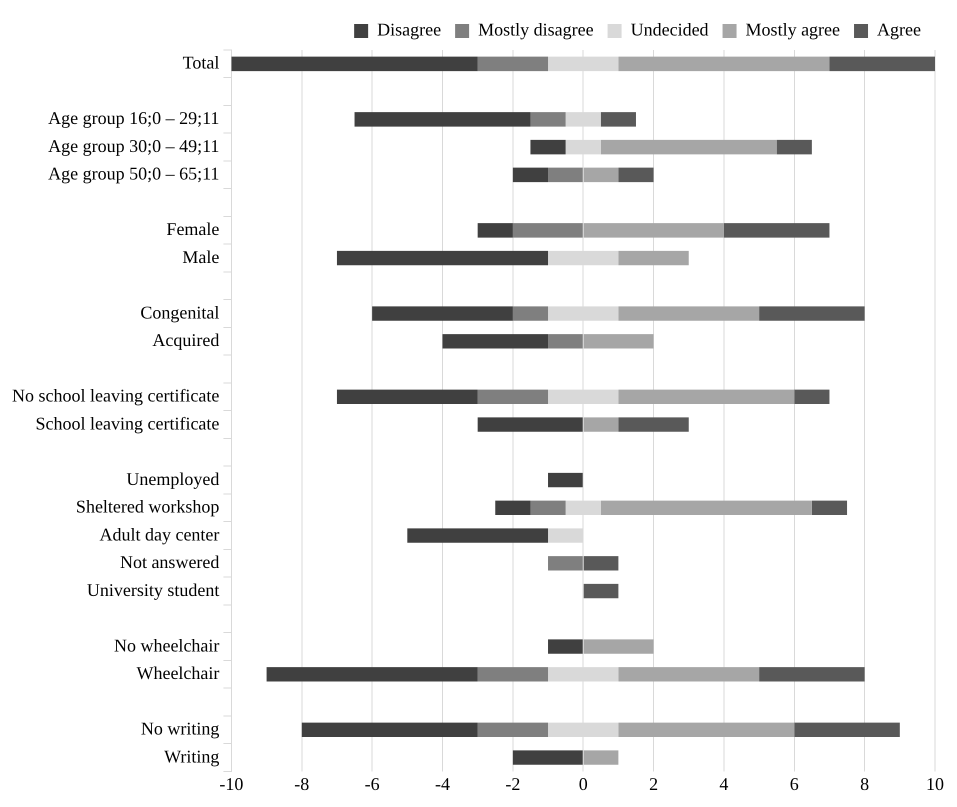  I want to click on y-tick-label: Congenital, so click(180, 312).